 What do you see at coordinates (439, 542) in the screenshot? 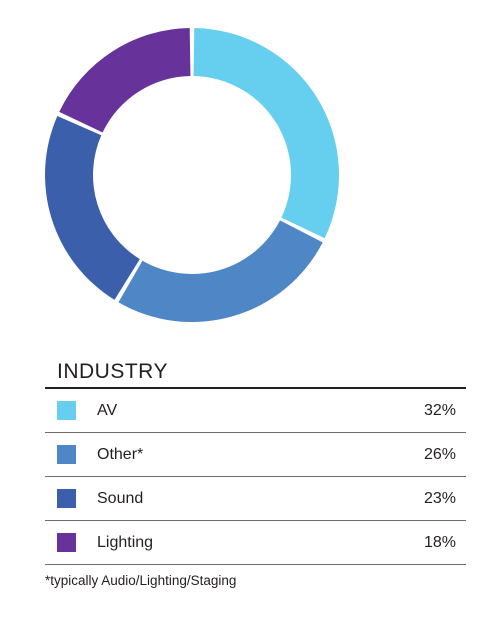
I see `legend-value-lighting: 18%` at bounding box center [439, 542].